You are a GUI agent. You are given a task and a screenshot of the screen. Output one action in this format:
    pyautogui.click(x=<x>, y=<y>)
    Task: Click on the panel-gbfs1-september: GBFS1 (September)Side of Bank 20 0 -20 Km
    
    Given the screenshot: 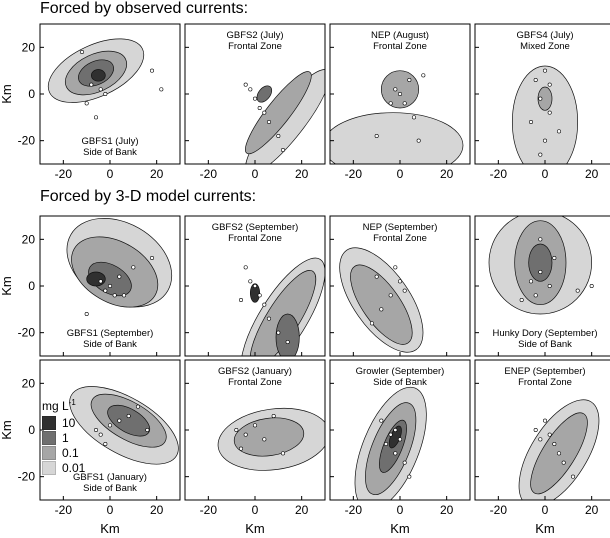 What is the action you would take?
    pyautogui.click(x=90, y=286)
    